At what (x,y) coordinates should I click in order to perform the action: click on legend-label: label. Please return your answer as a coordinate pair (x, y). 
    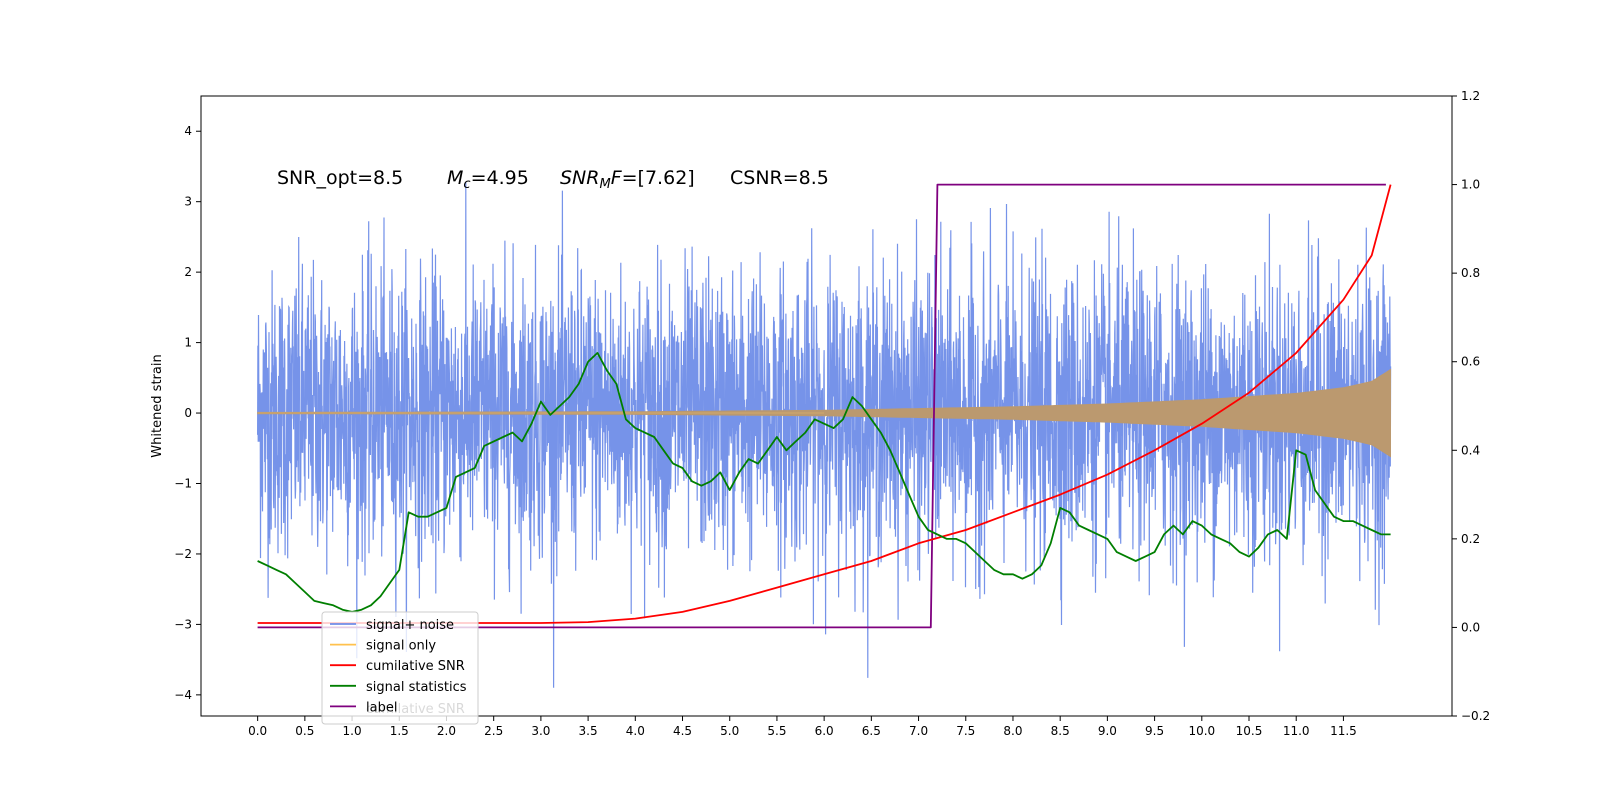
    Looking at the image, I should click on (381, 707).